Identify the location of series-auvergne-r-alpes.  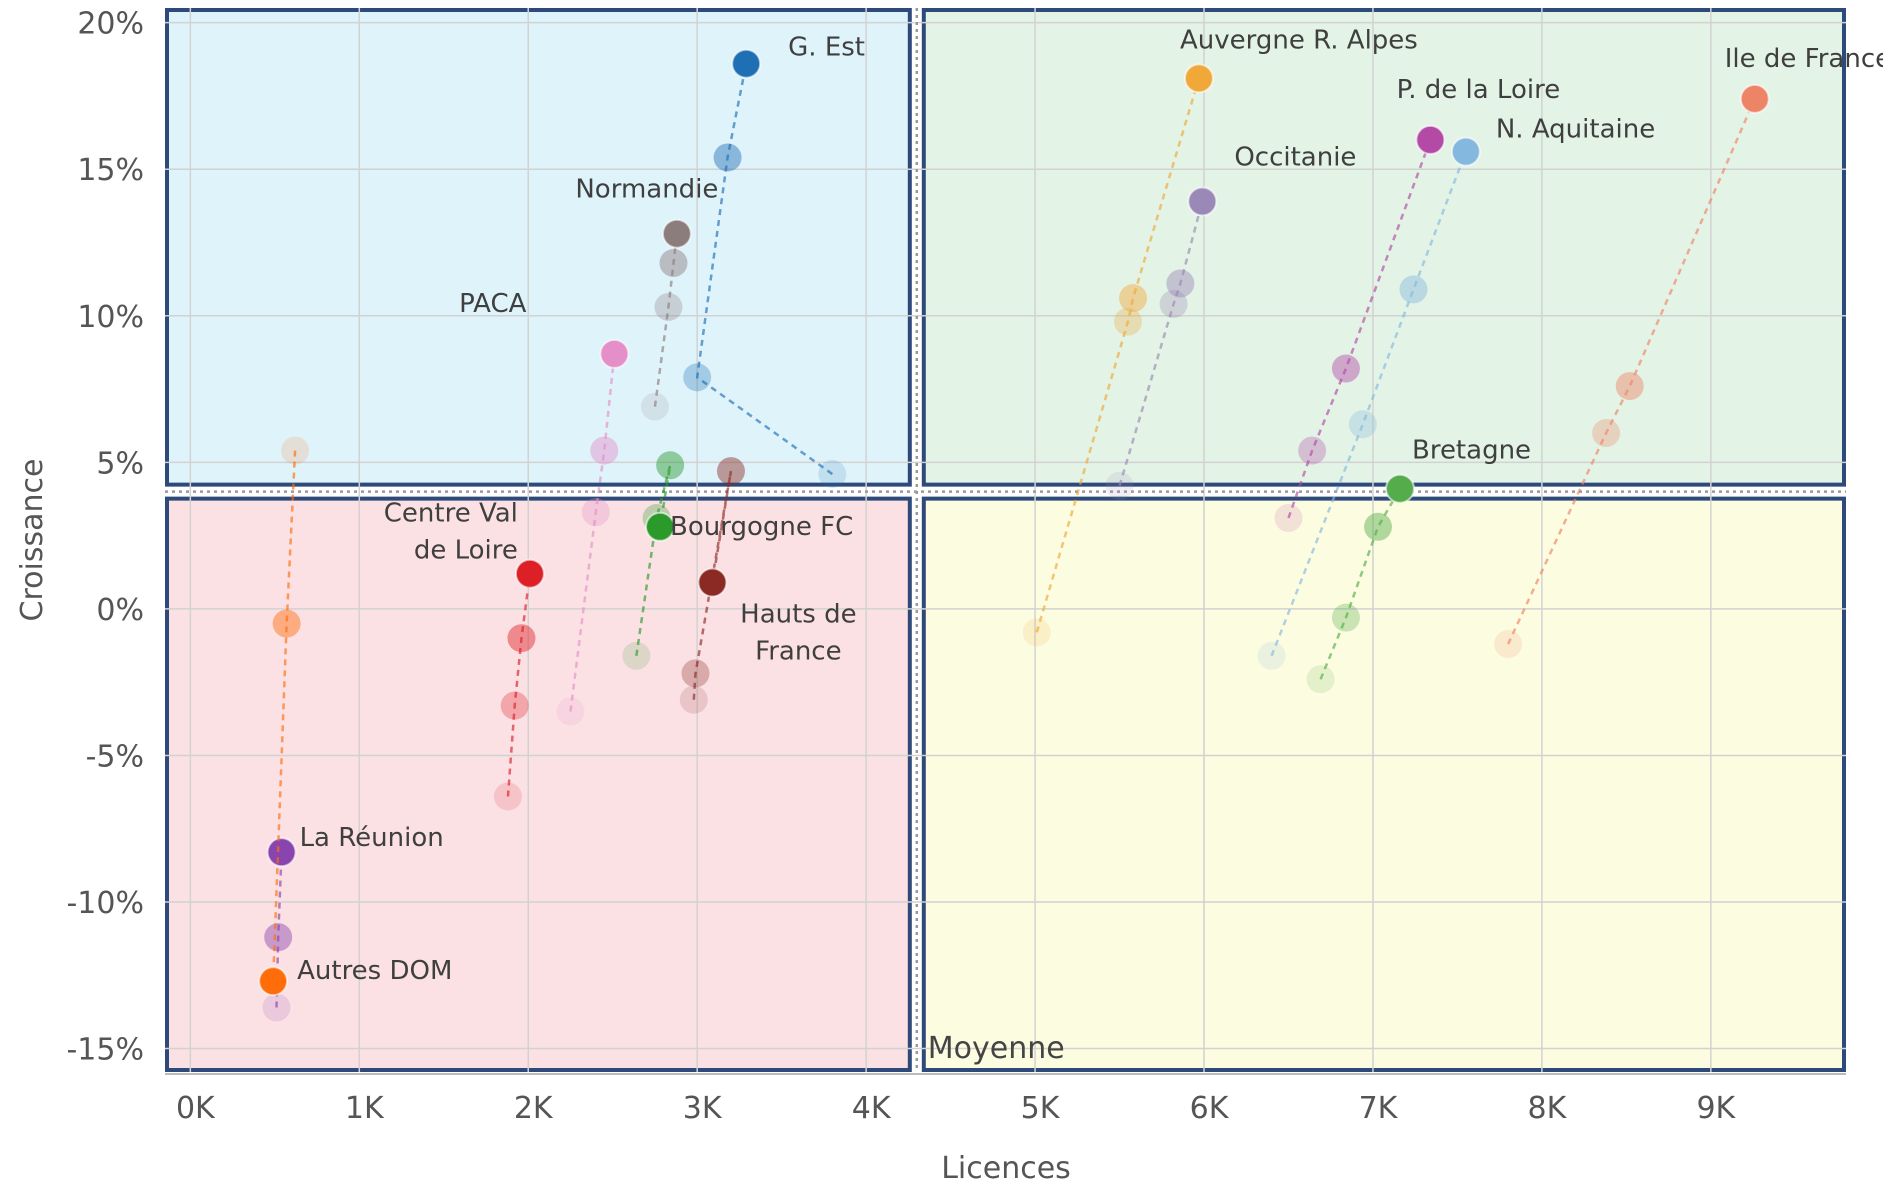
(1118, 355).